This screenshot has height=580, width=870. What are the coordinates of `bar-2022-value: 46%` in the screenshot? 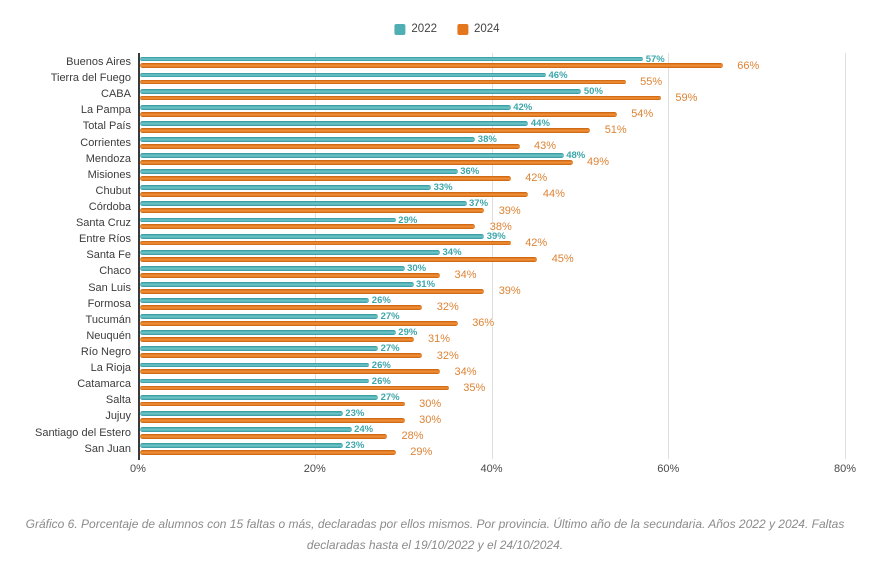 It's located at (558, 75).